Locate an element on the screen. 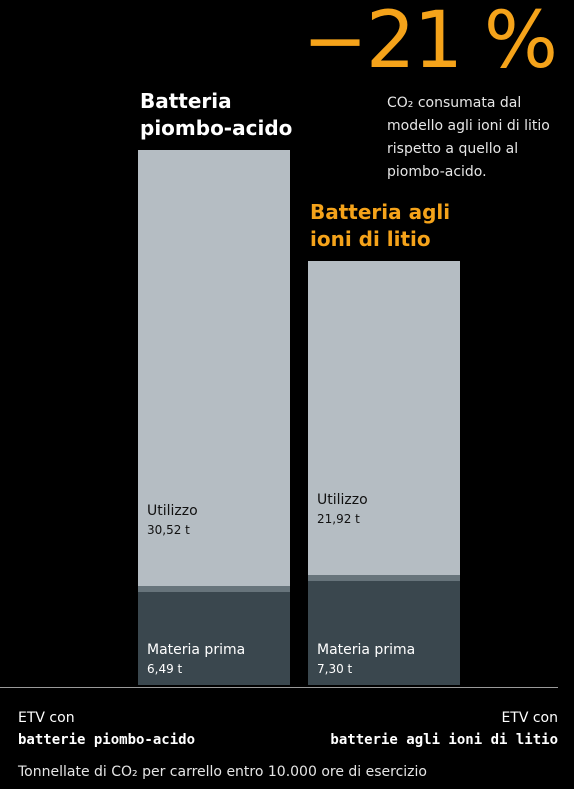 This screenshot has width=574, height=789. segment-value: 6,49 t is located at coordinates (165, 669).